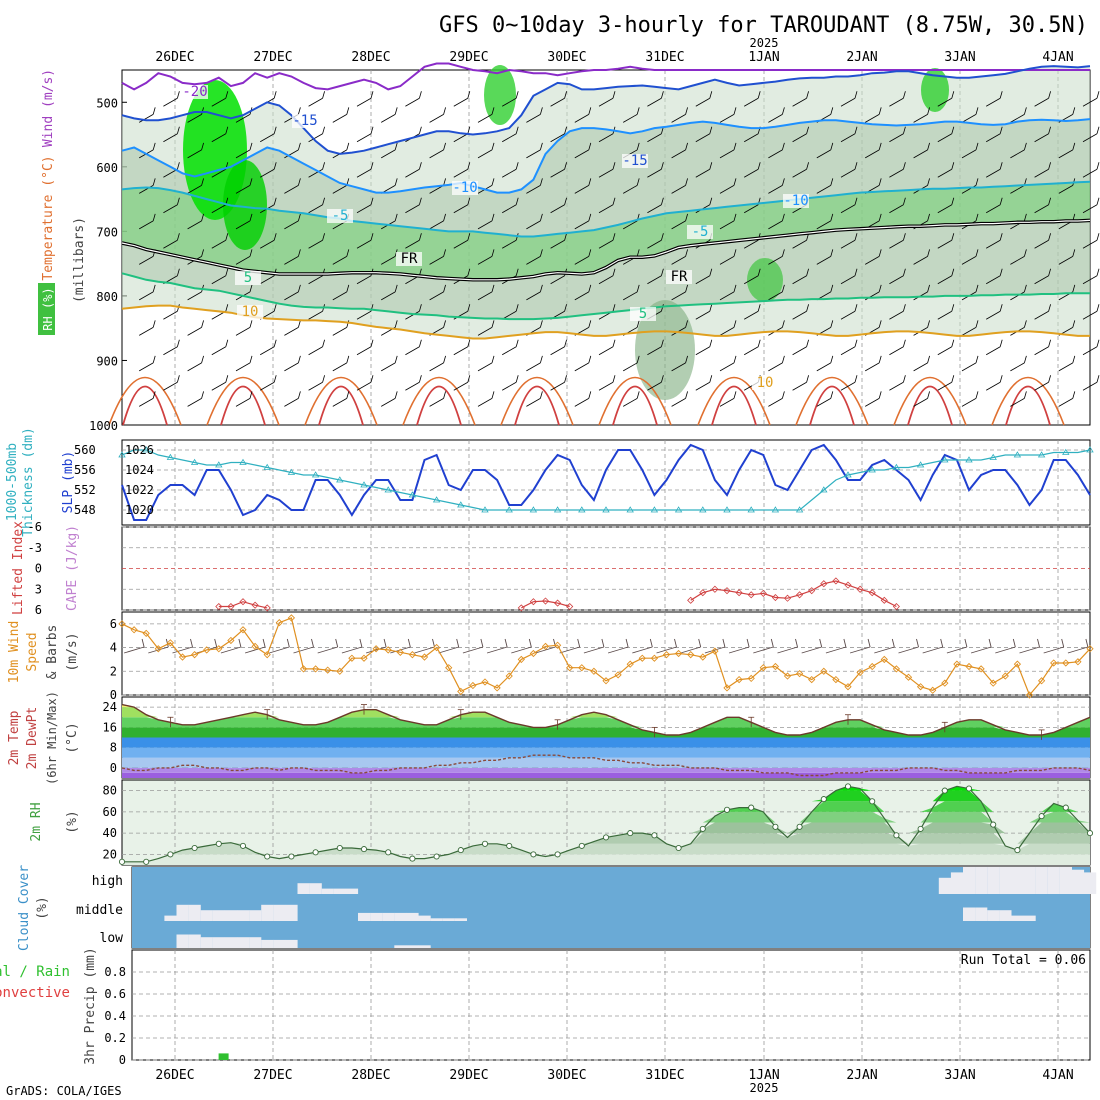 Image resolution: width=1100 pixels, height=1100 pixels. What do you see at coordinates (305, 121) in the screenshot?
I see `contour-label-bg` at bounding box center [305, 121].